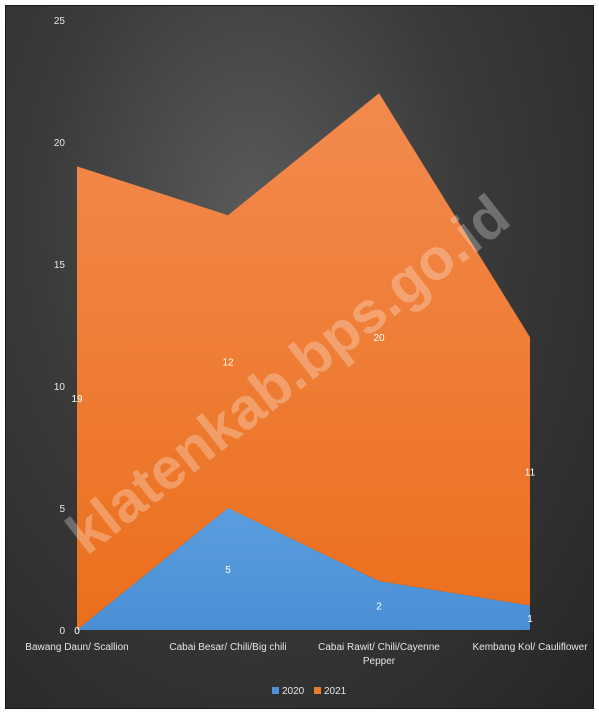  I want to click on data-label-2020: 0, so click(77, 631).